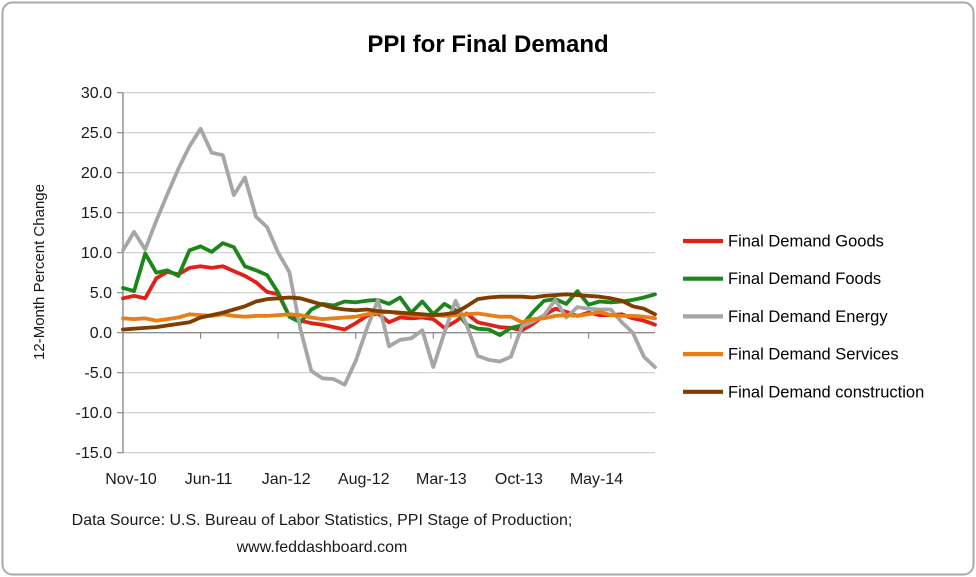 The height and width of the screenshot is (577, 976). I want to click on y-tick-label: 5.0, so click(101, 293).